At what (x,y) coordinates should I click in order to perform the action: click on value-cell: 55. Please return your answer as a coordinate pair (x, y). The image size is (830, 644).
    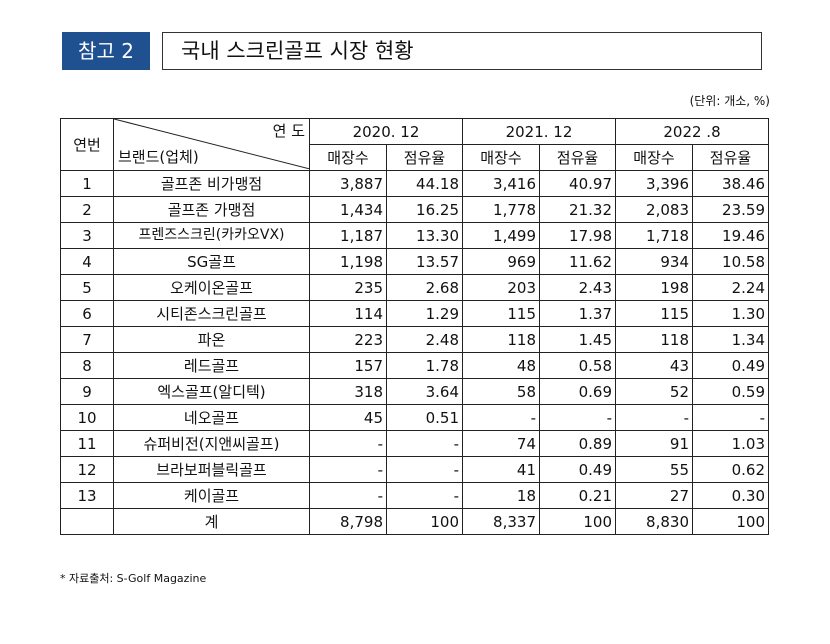
    Looking at the image, I should click on (654, 469).